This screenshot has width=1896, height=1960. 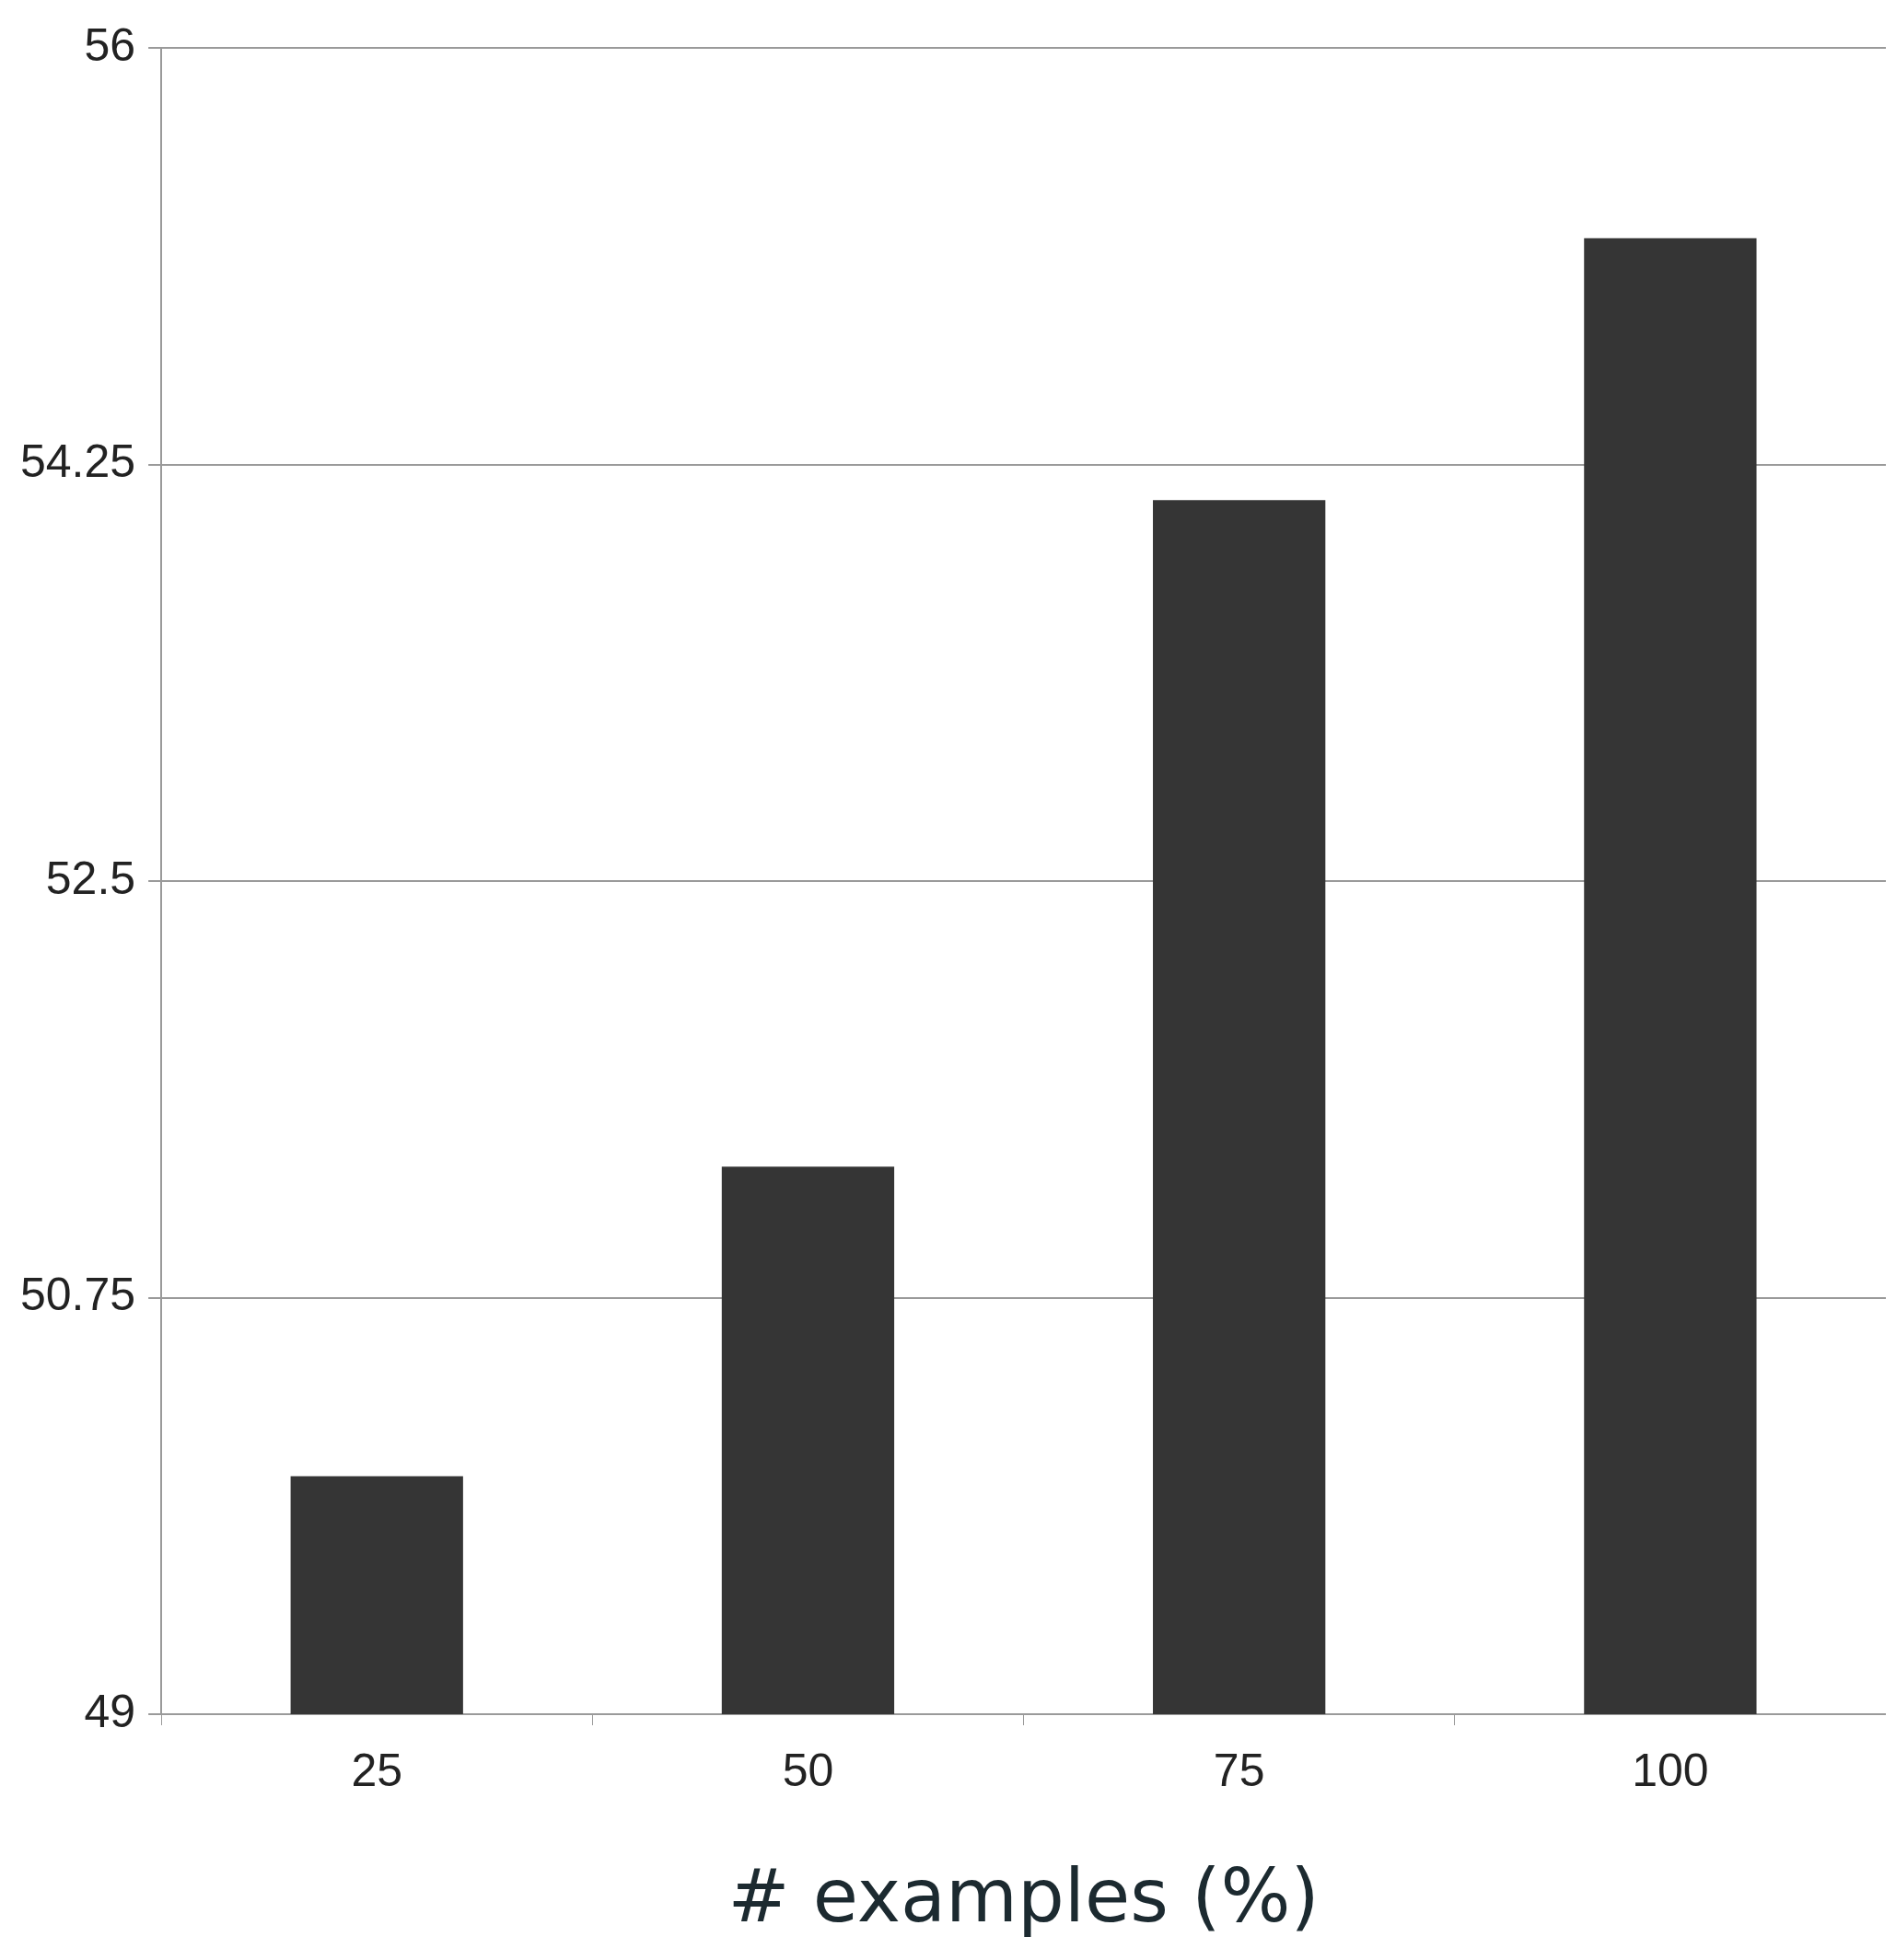 I want to click on y-tick-label: 54.25, so click(x=78, y=461).